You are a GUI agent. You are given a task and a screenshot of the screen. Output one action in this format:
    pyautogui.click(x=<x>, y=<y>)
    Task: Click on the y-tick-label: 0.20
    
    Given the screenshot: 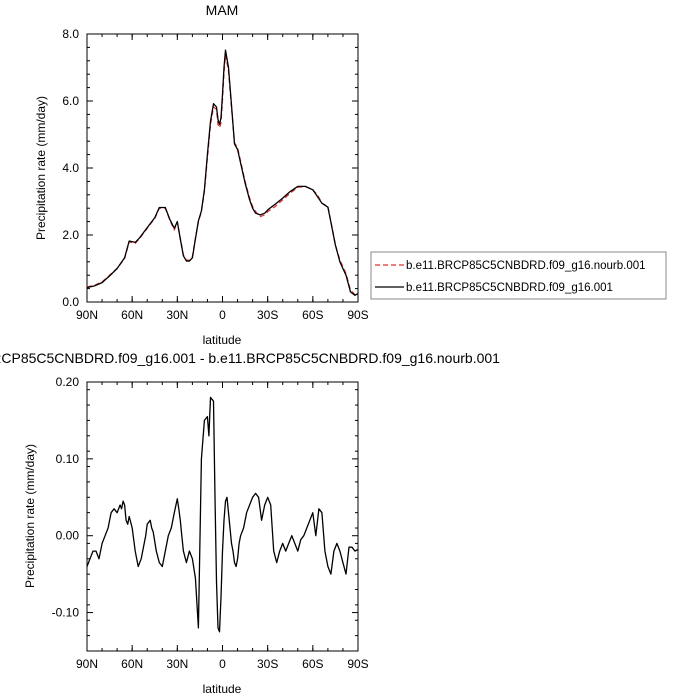 What is the action you would take?
    pyautogui.click(x=68, y=382)
    